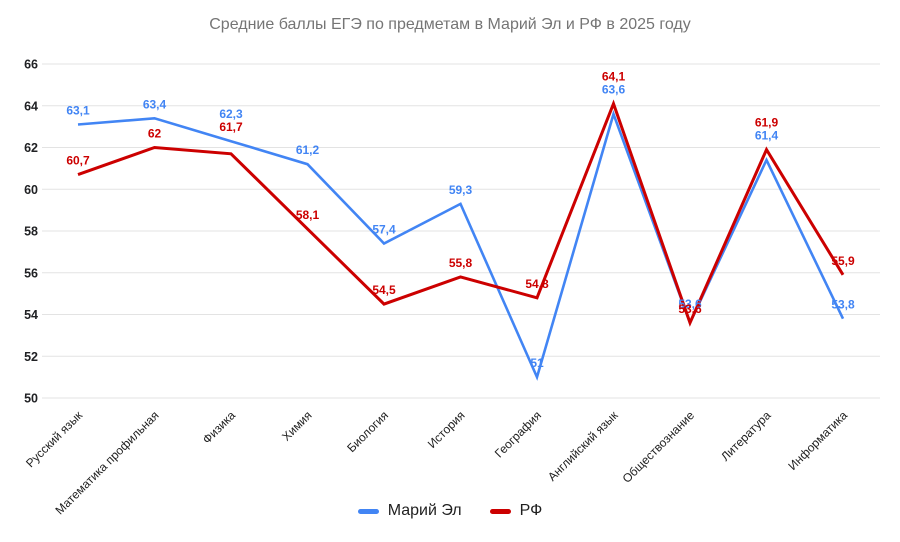 The width and height of the screenshot is (900, 542). What do you see at coordinates (516, 511) in the screenshot?
I see `legend-item-rf: РФ` at bounding box center [516, 511].